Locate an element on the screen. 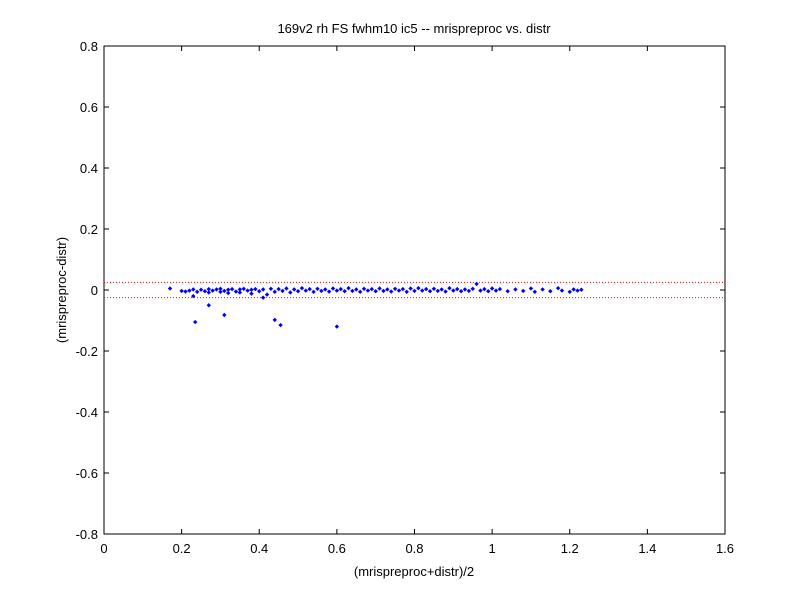 This screenshot has width=800, height=600. y-tick-label: -0.4 is located at coordinates (87, 412).